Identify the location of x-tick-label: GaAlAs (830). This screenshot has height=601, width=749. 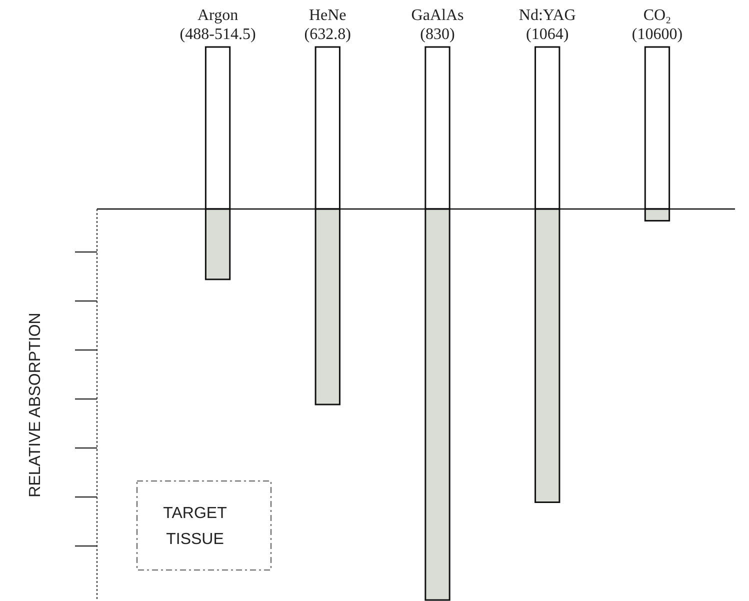
(437, 25).